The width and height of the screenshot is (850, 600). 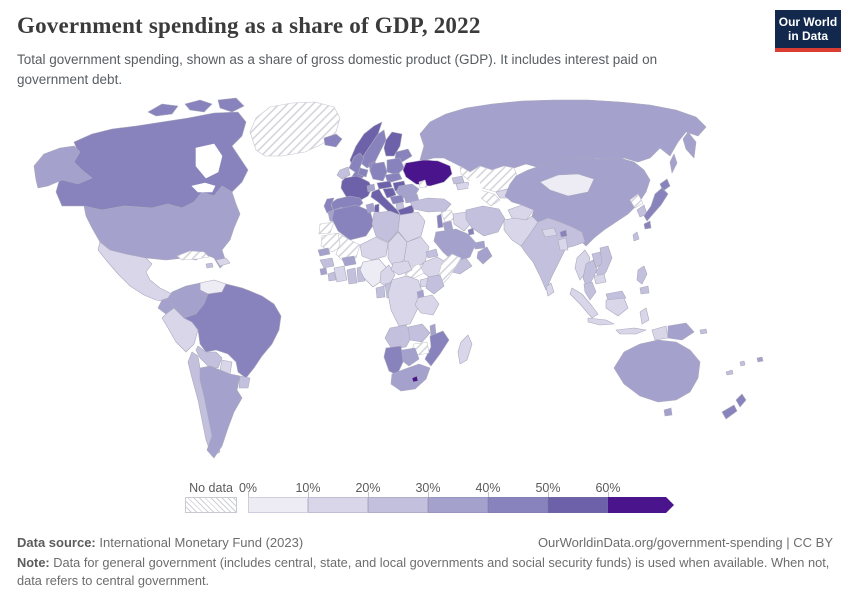 What do you see at coordinates (356, 188) in the screenshot?
I see `country-france` at bounding box center [356, 188].